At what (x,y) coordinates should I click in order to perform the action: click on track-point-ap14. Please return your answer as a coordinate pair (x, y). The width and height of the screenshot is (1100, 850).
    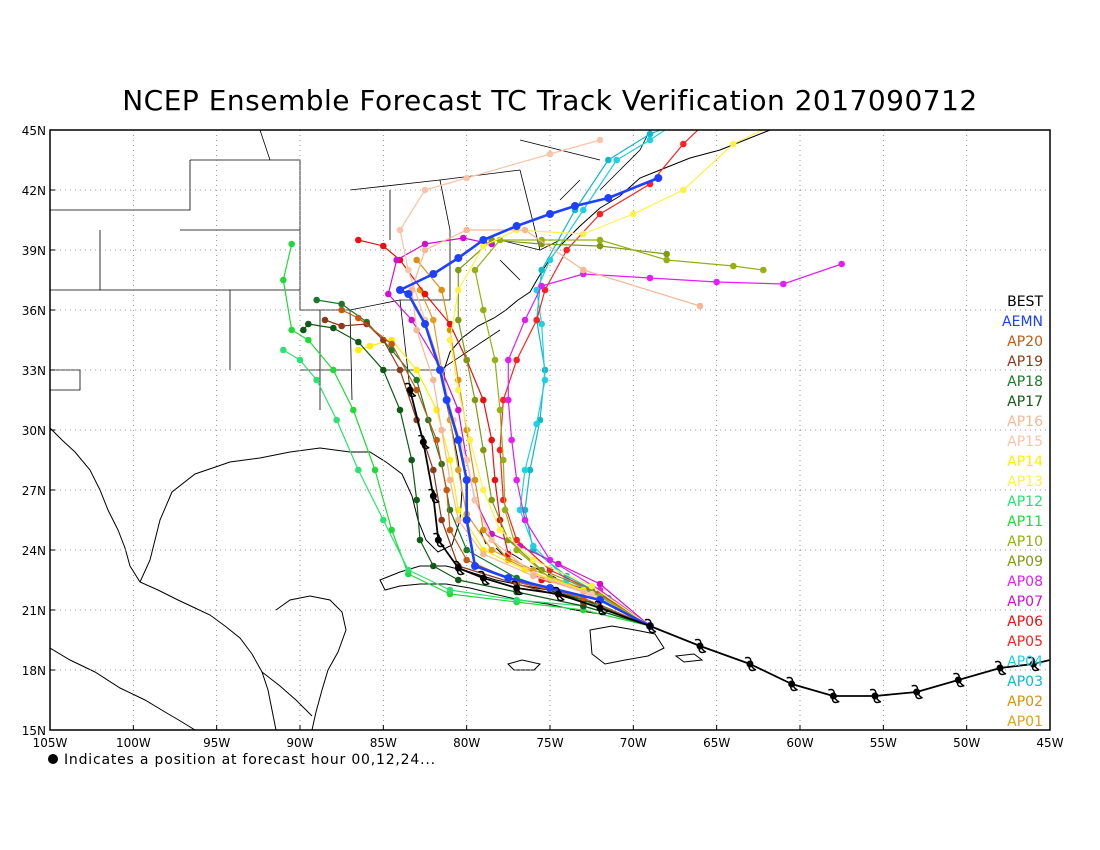
    Looking at the image, I should click on (370, 346).